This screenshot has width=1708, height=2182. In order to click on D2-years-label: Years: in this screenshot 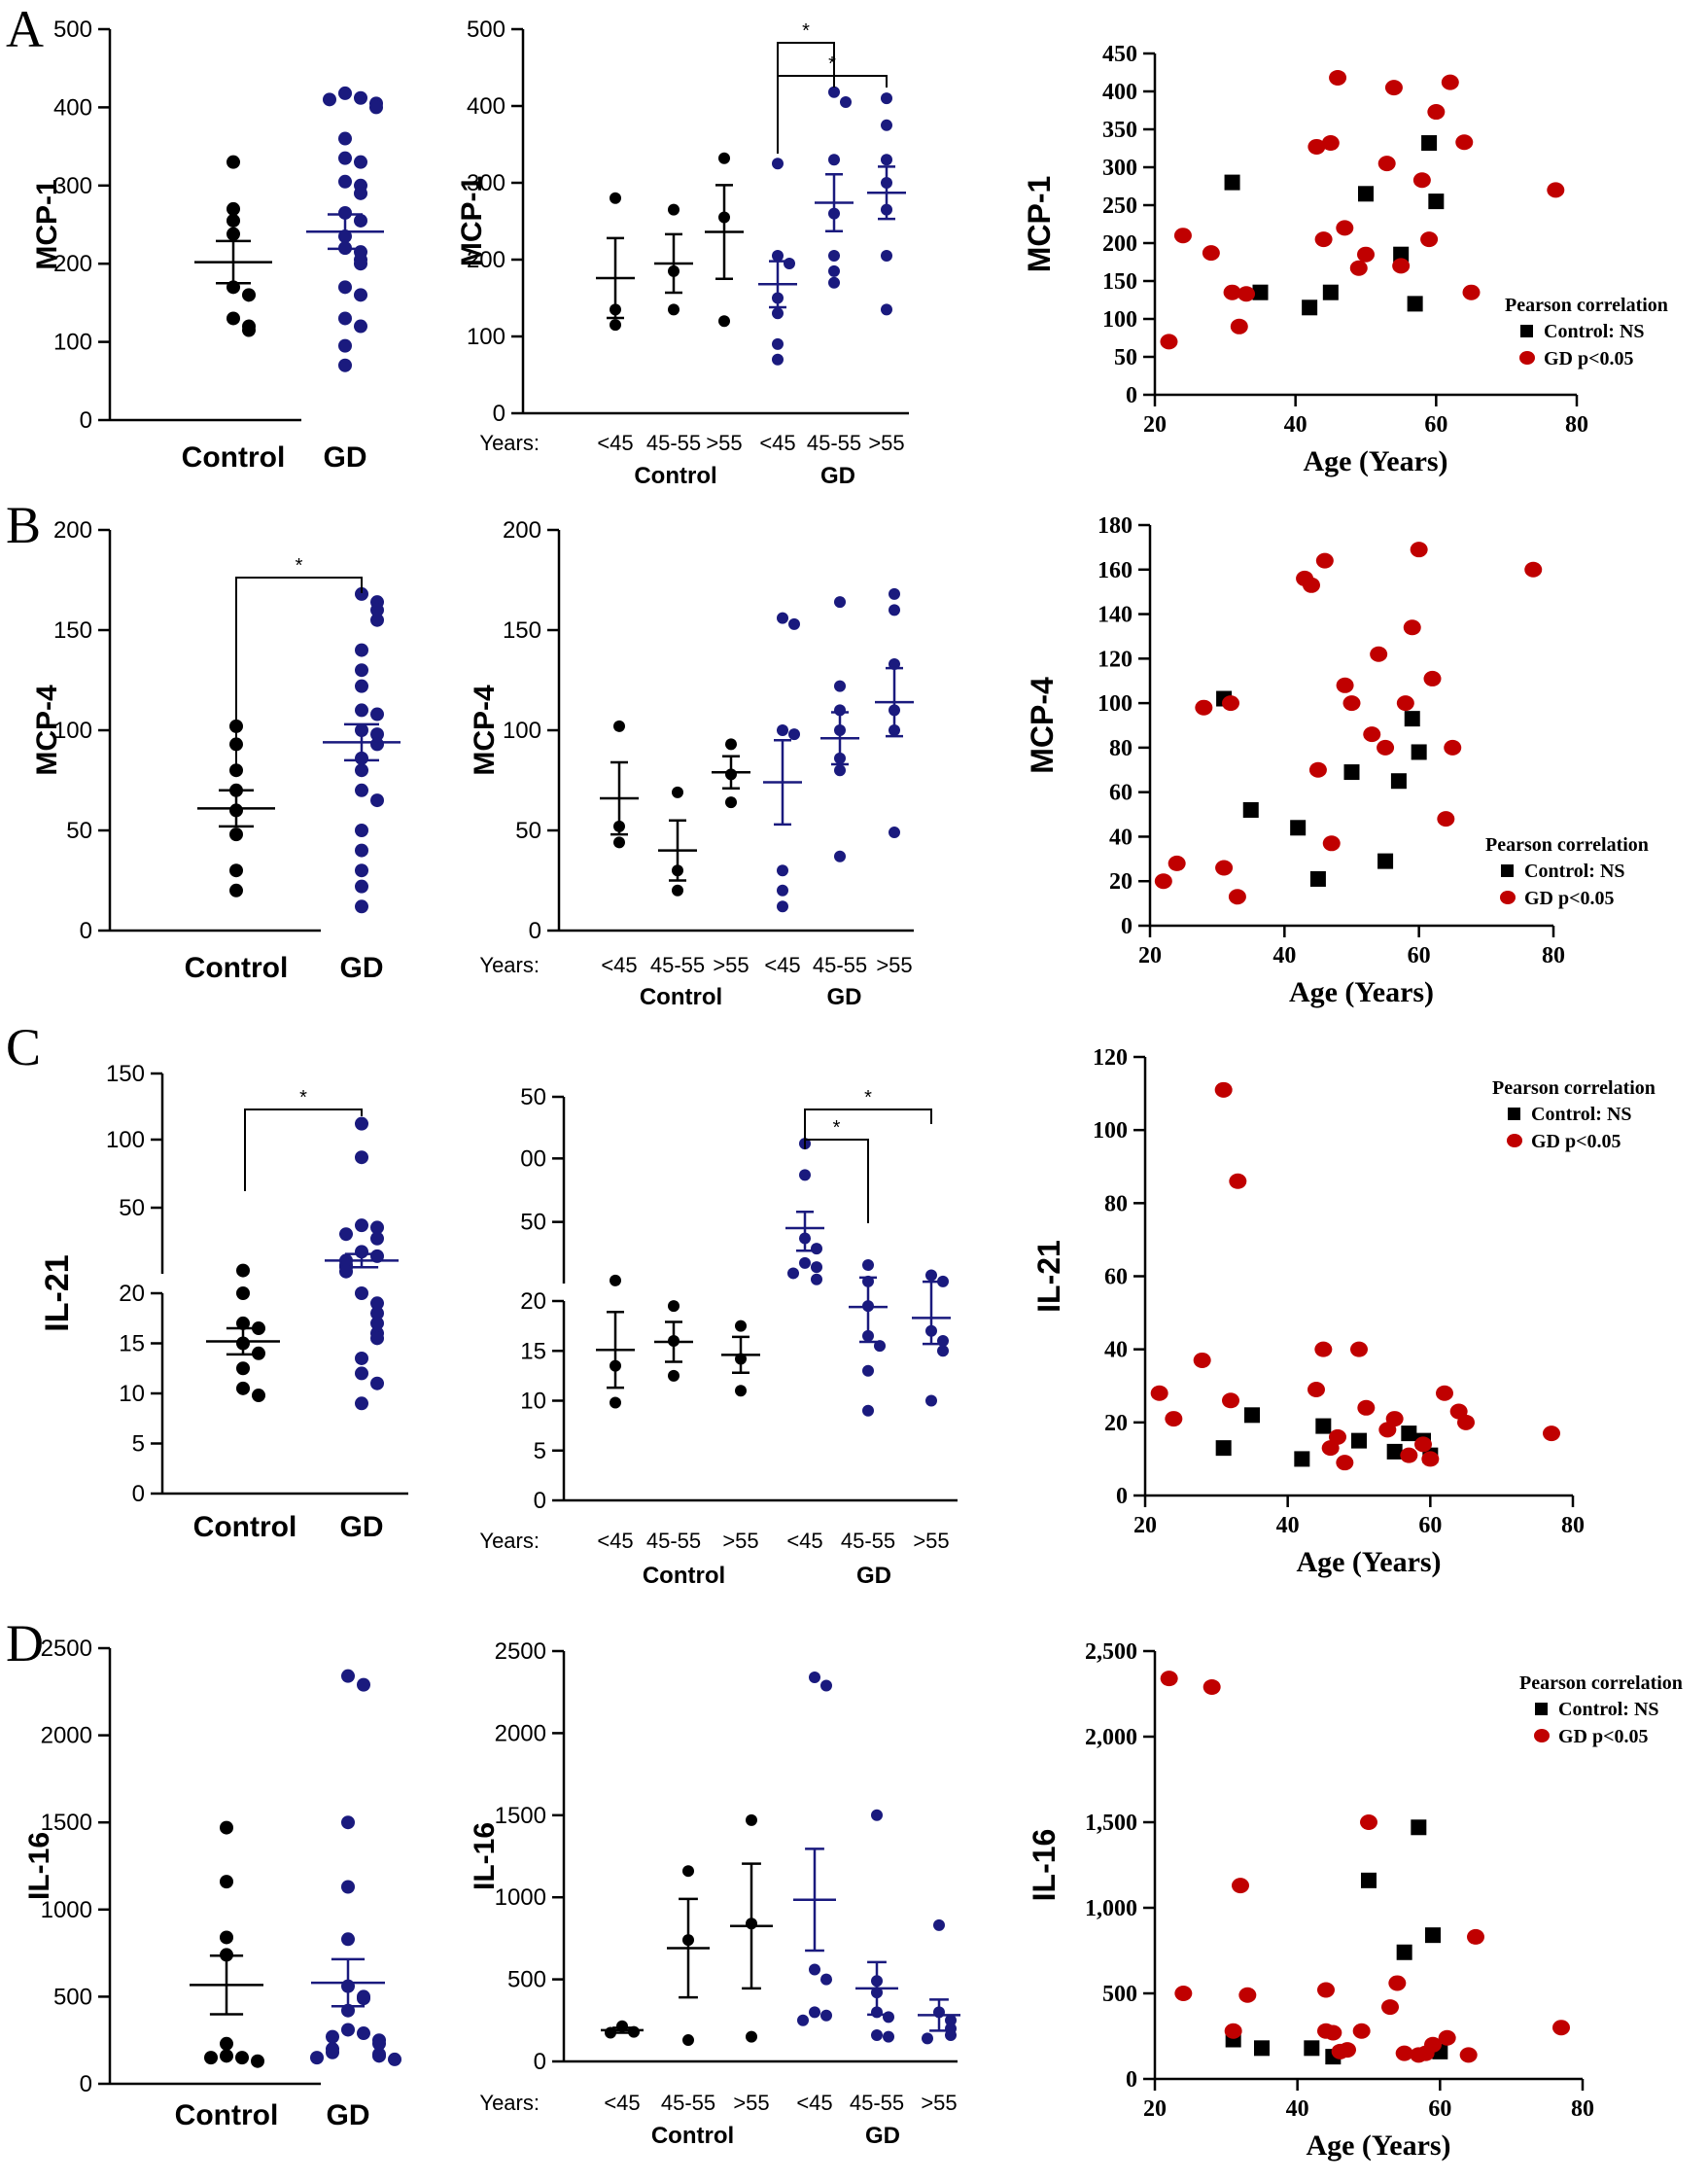, I will do `click(510, 2103)`.